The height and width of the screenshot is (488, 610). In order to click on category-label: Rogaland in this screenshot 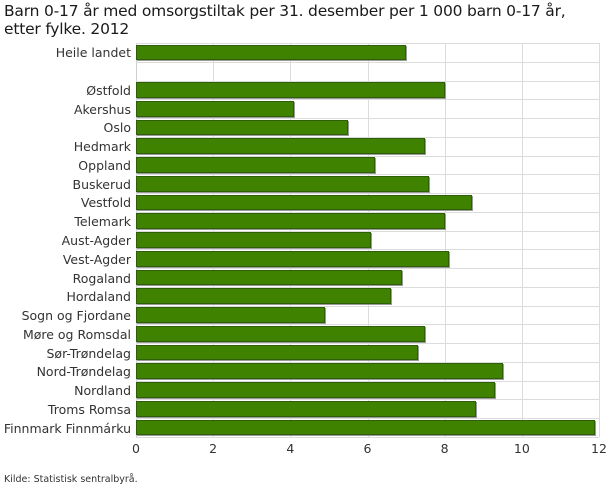, I will do `click(101, 278)`.